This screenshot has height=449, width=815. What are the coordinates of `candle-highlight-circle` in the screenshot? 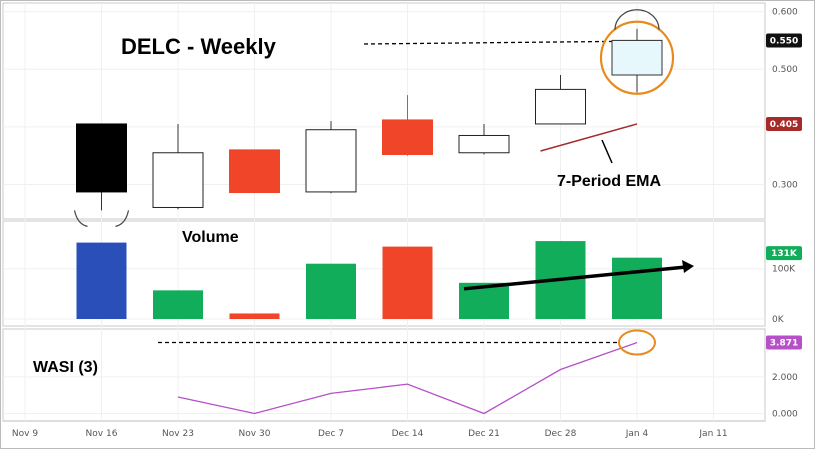 It's located at (637, 57).